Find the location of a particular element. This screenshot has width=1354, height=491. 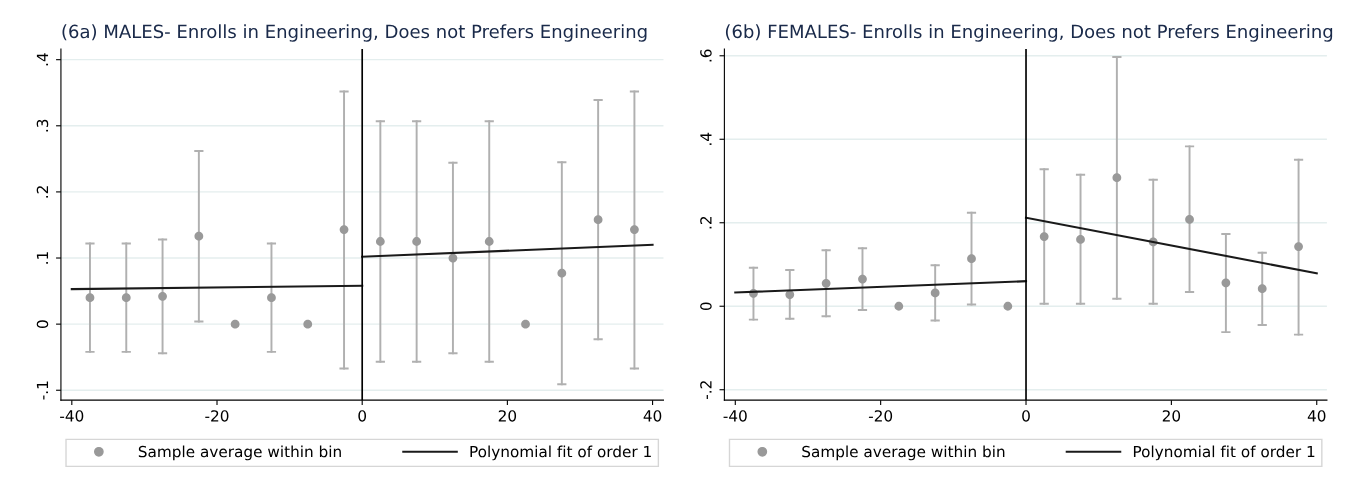

y-tick-label: .6 is located at coordinates (706, 55).